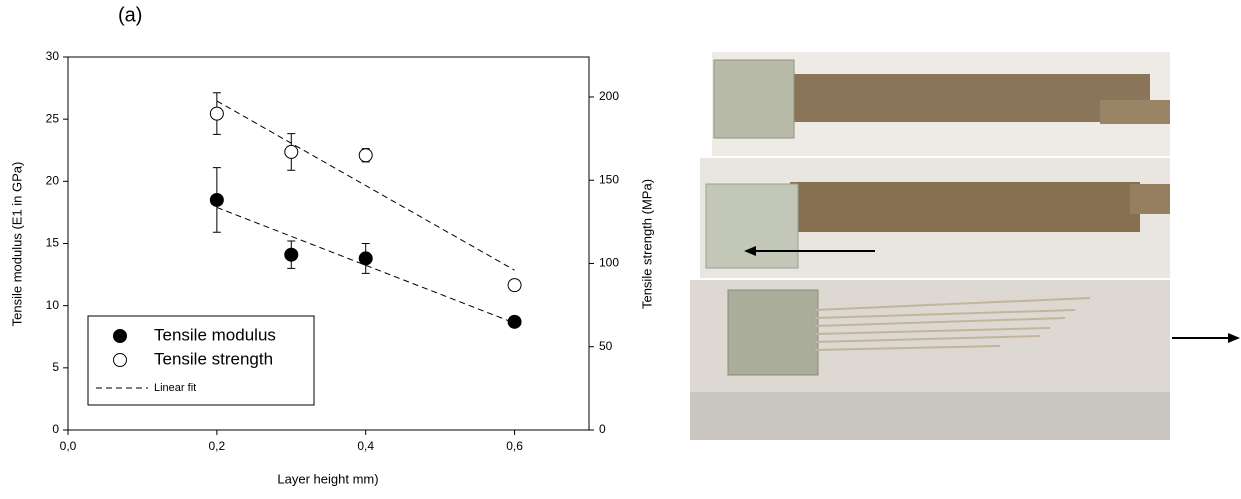 Image resolution: width=1241 pixels, height=499 pixels. Describe the element at coordinates (53, 118) in the screenshot. I see `y-tick-label: 25` at that location.